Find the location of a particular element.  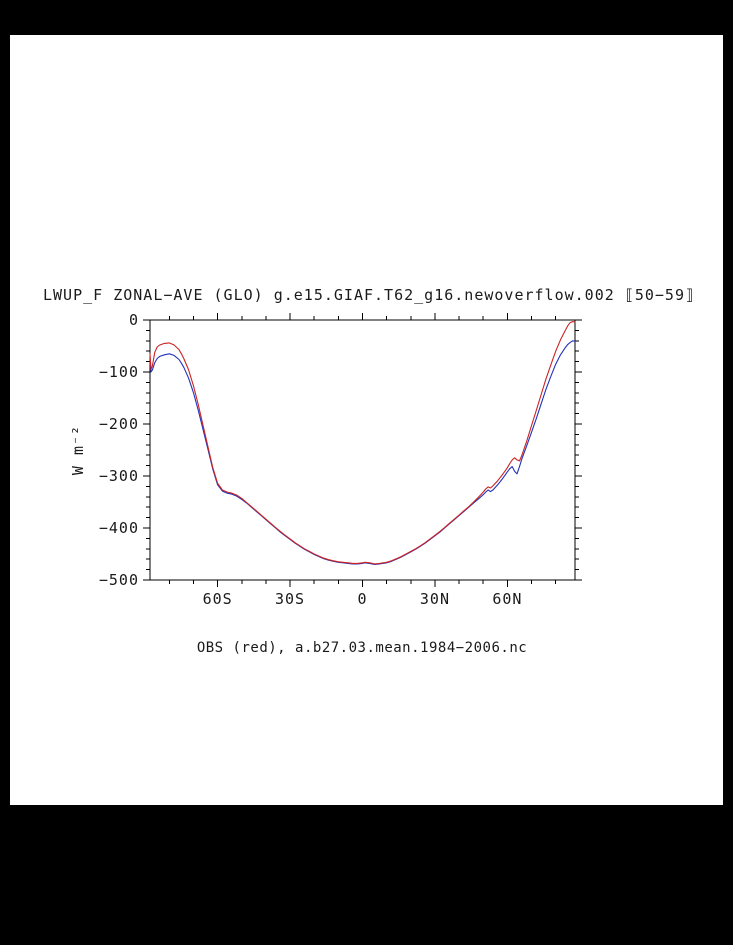

x-tick-label: 30N is located at coordinates (435, 599).